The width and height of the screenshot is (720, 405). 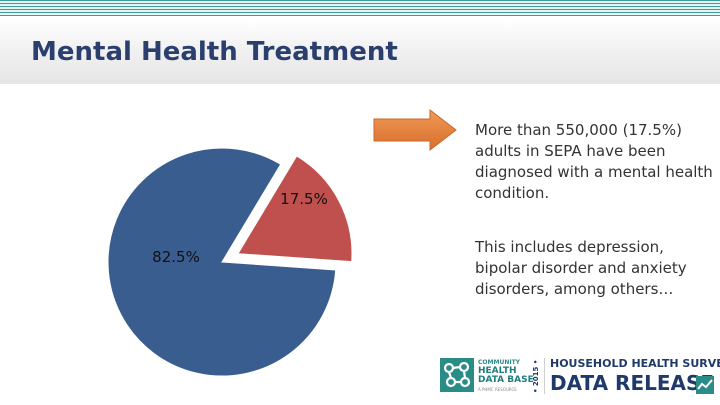 What do you see at coordinates (176, 257) in the screenshot?
I see `pie-label-82-5: 82.5%` at bounding box center [176, 257].